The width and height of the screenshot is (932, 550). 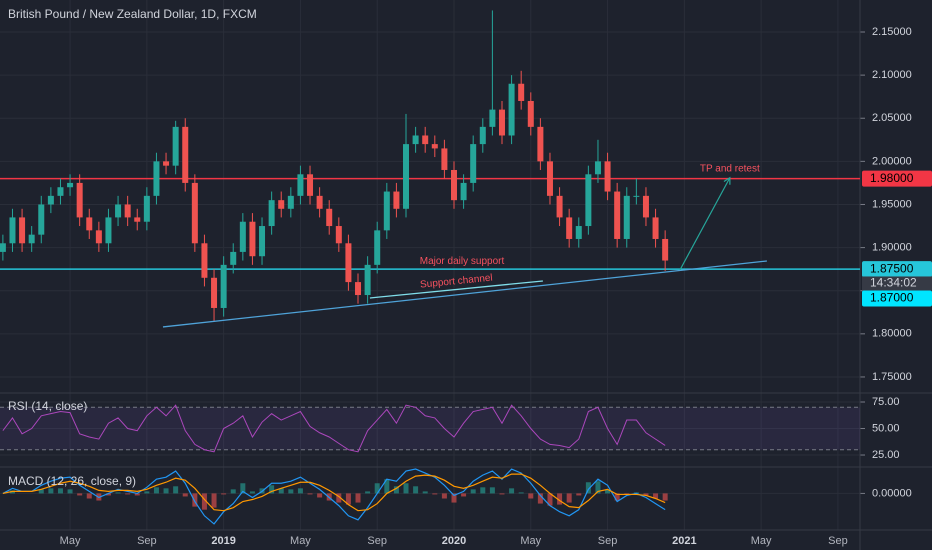 What do you see at coordinates (334, 428) in the screenshot?
I see `rsi-line` at bounding box center [334, 428].